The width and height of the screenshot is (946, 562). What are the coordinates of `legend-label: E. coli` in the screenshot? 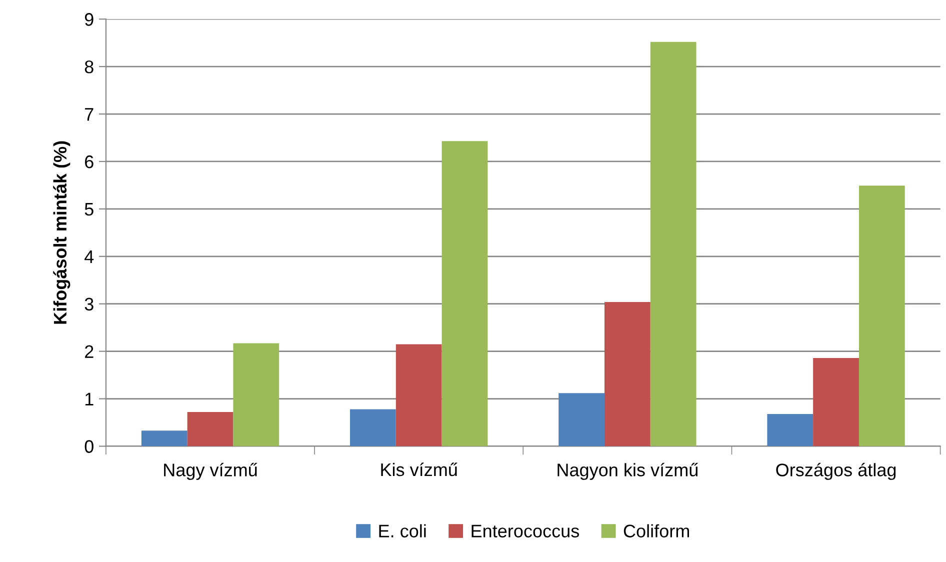 It's located at (402, 531).